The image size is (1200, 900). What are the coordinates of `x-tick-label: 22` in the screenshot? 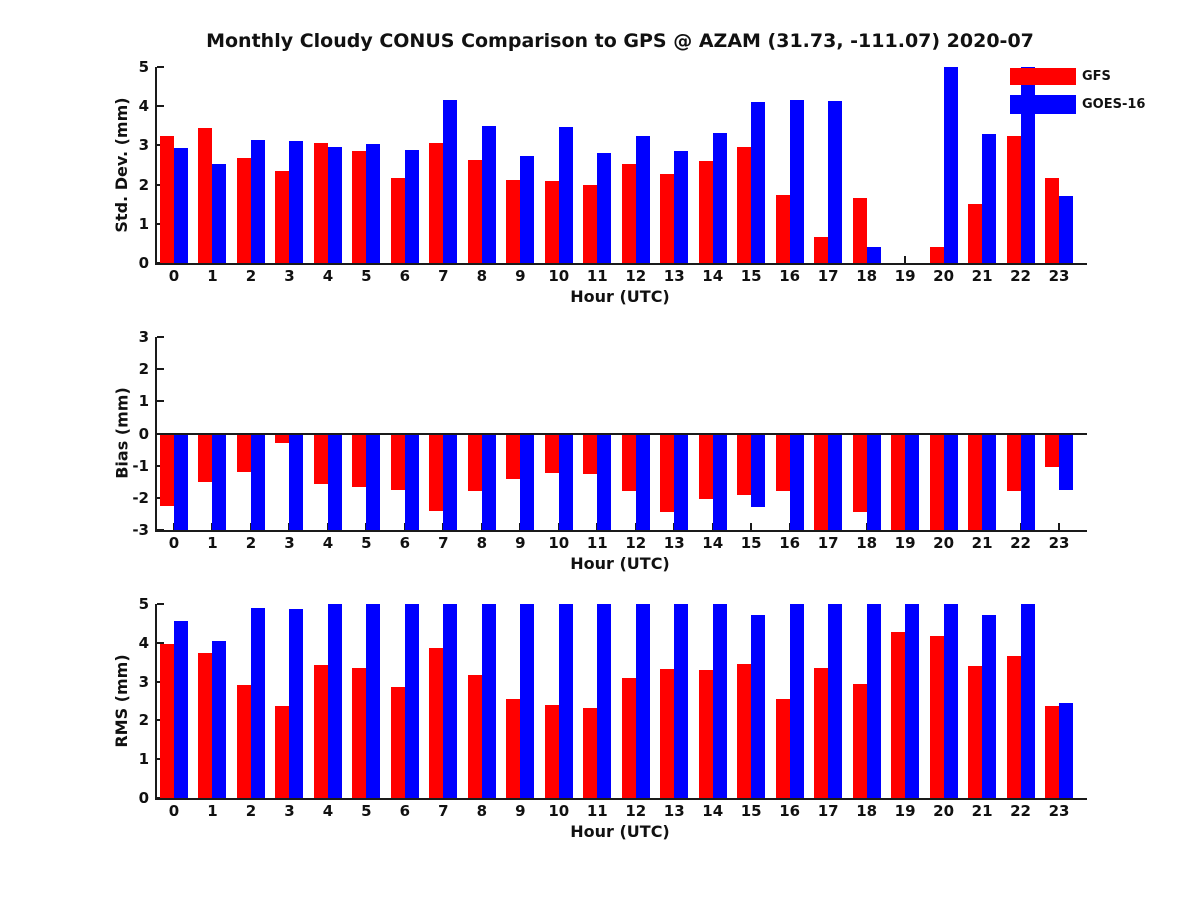 It's located at (1020, 276).